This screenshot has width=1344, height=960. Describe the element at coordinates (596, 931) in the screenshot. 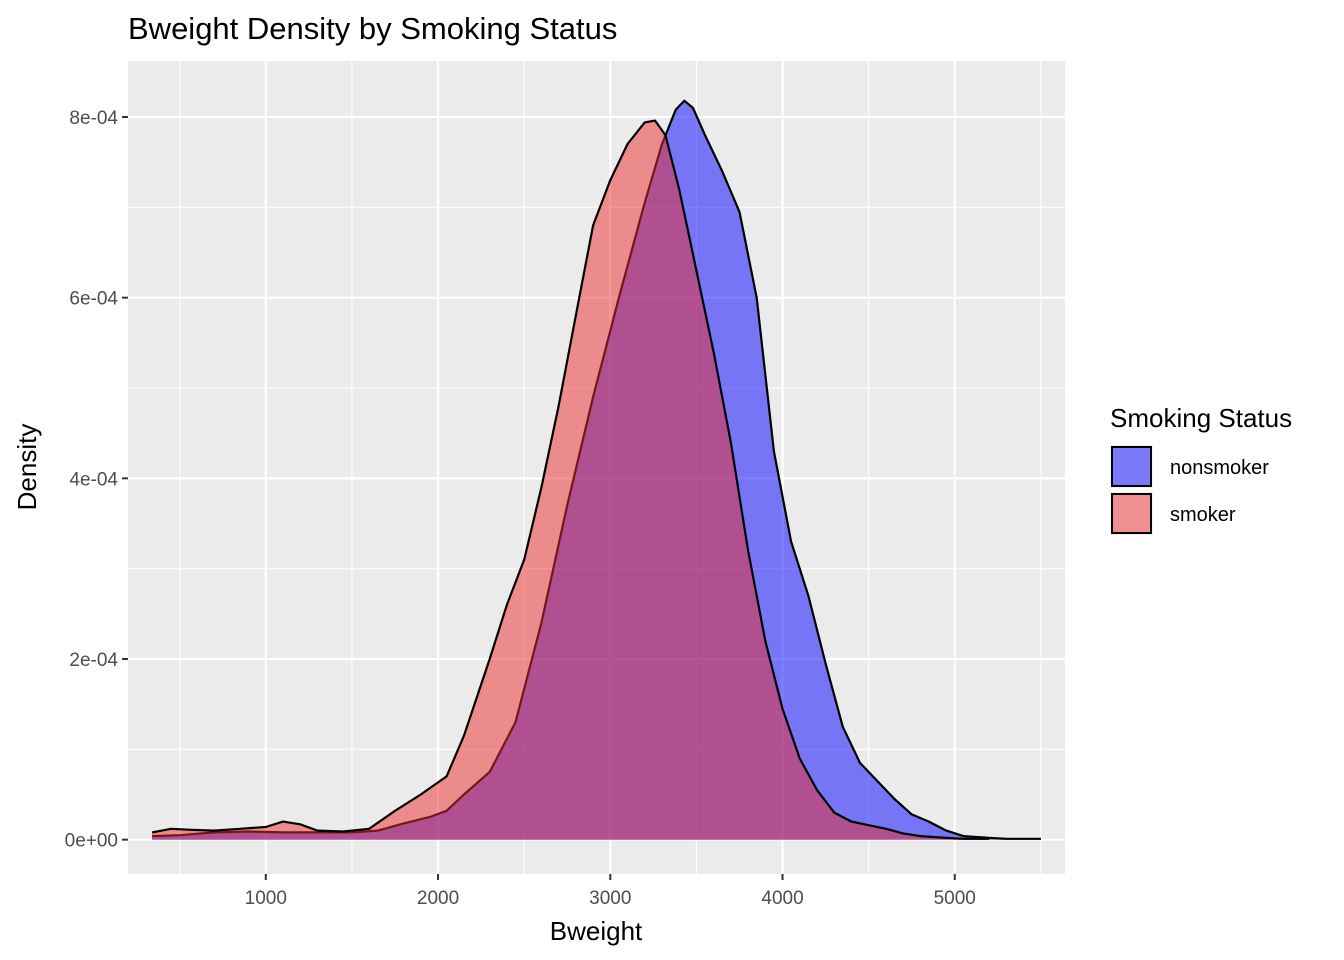

I see `x-axis-title: Bweight` at that location.